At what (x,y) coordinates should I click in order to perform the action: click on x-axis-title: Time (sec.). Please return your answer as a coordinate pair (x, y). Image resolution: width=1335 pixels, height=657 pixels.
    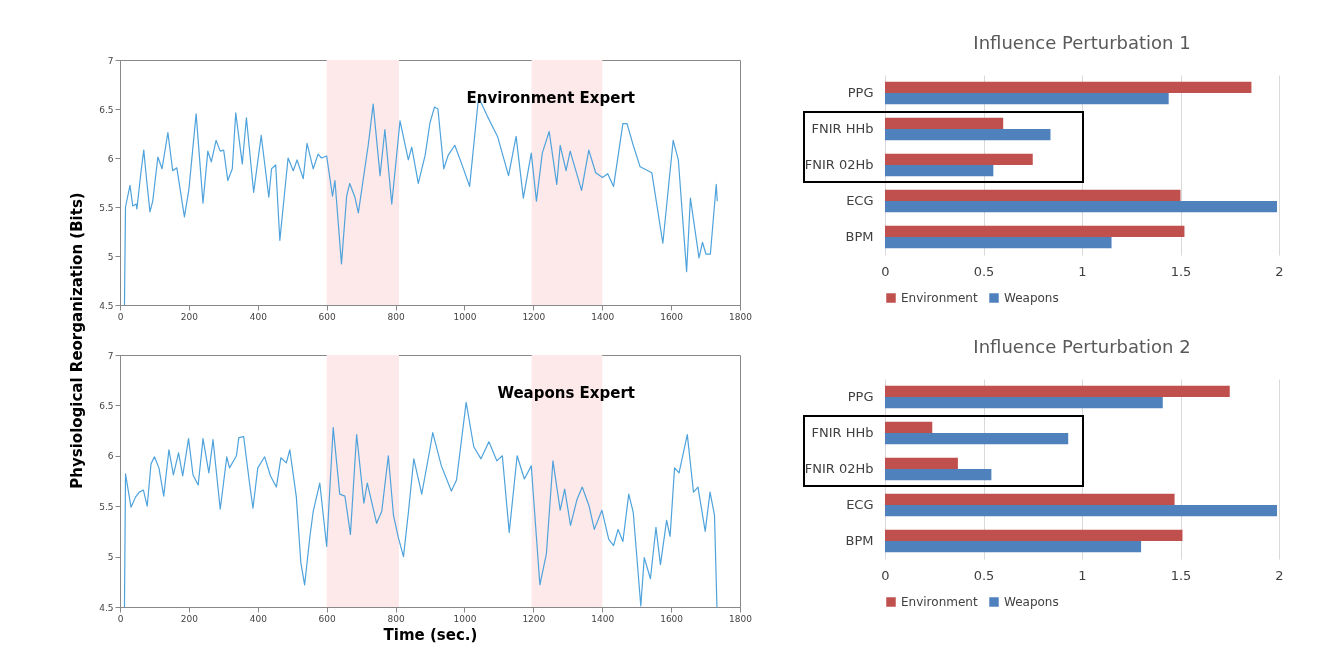
    Looking at the image, I should click on (430, 634).